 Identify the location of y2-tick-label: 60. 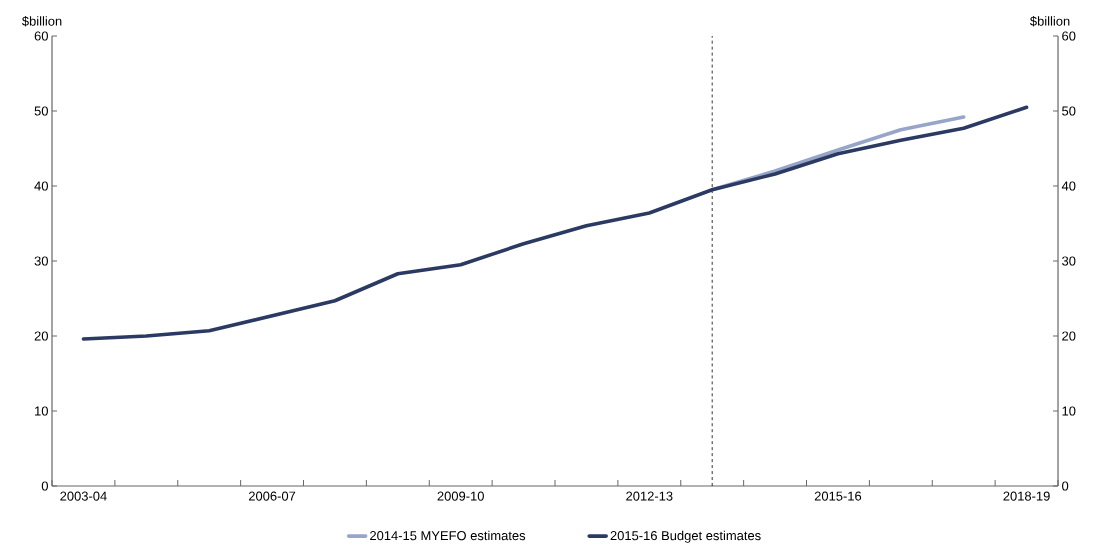
(1069, 36).